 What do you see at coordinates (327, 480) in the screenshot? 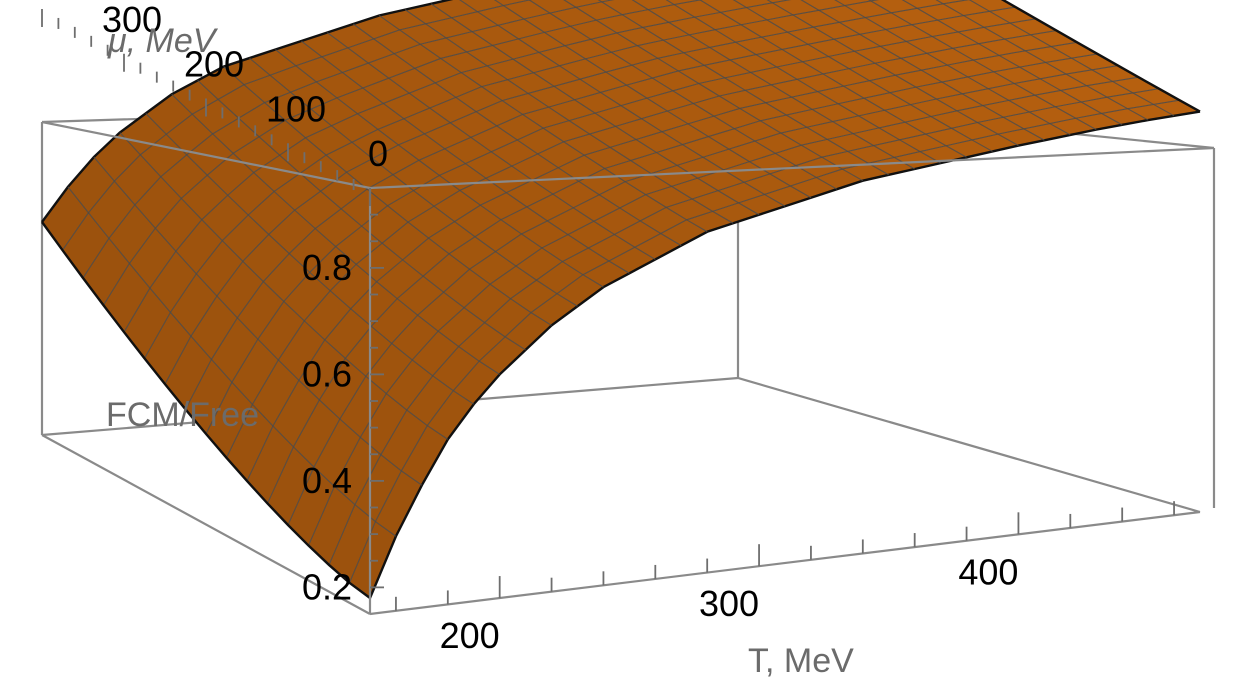
I see `z-tick-label: 0.4` at bounding box center [327, 480].